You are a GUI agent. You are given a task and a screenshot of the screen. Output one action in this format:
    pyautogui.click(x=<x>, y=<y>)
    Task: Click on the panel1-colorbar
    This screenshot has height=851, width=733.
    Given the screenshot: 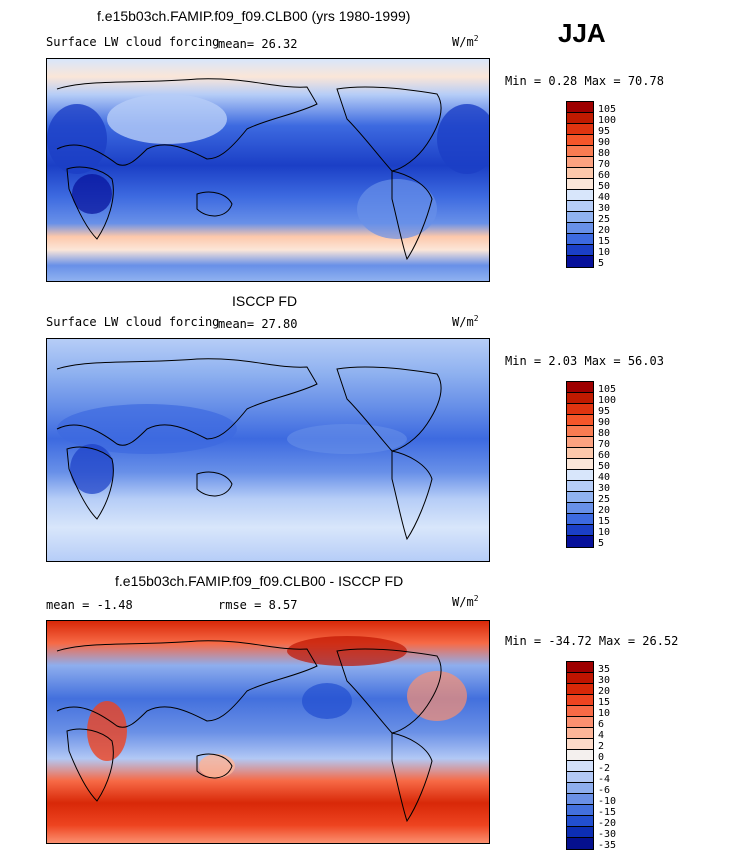 What is the action you would take?
    pyautogui.click(x=580, y=184)
    